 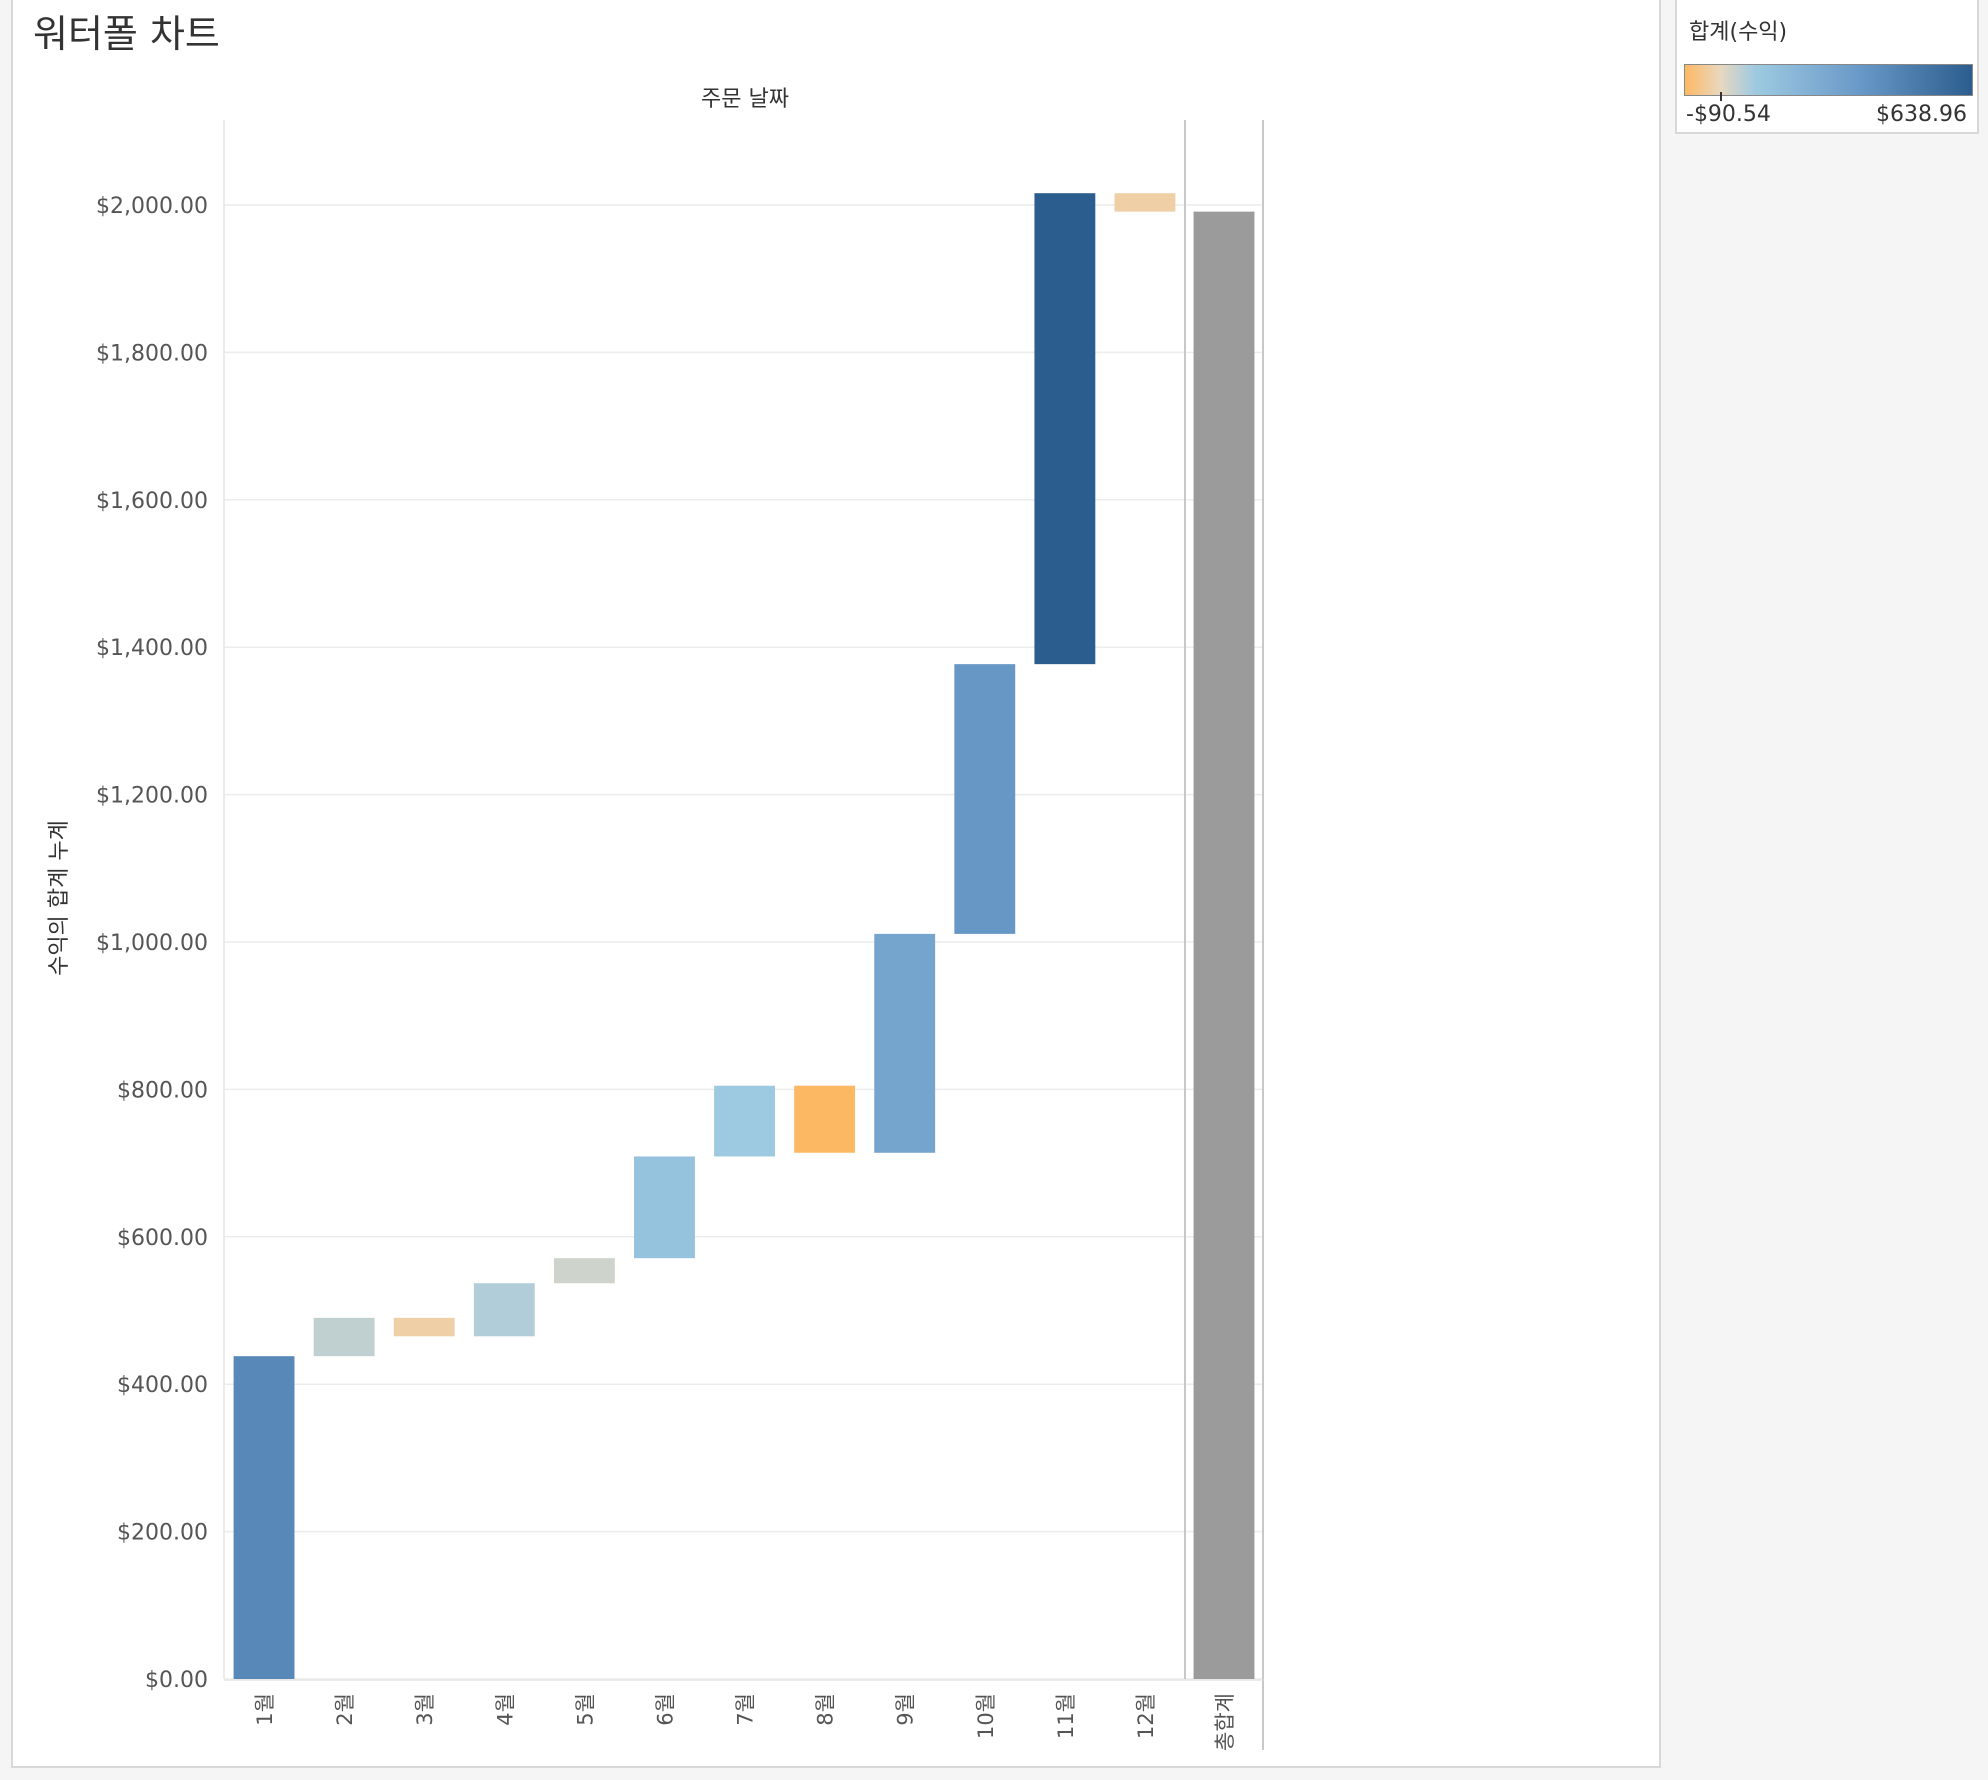 I want to click on y-tick-label: $1,600.00, so click(x=152, y=501).